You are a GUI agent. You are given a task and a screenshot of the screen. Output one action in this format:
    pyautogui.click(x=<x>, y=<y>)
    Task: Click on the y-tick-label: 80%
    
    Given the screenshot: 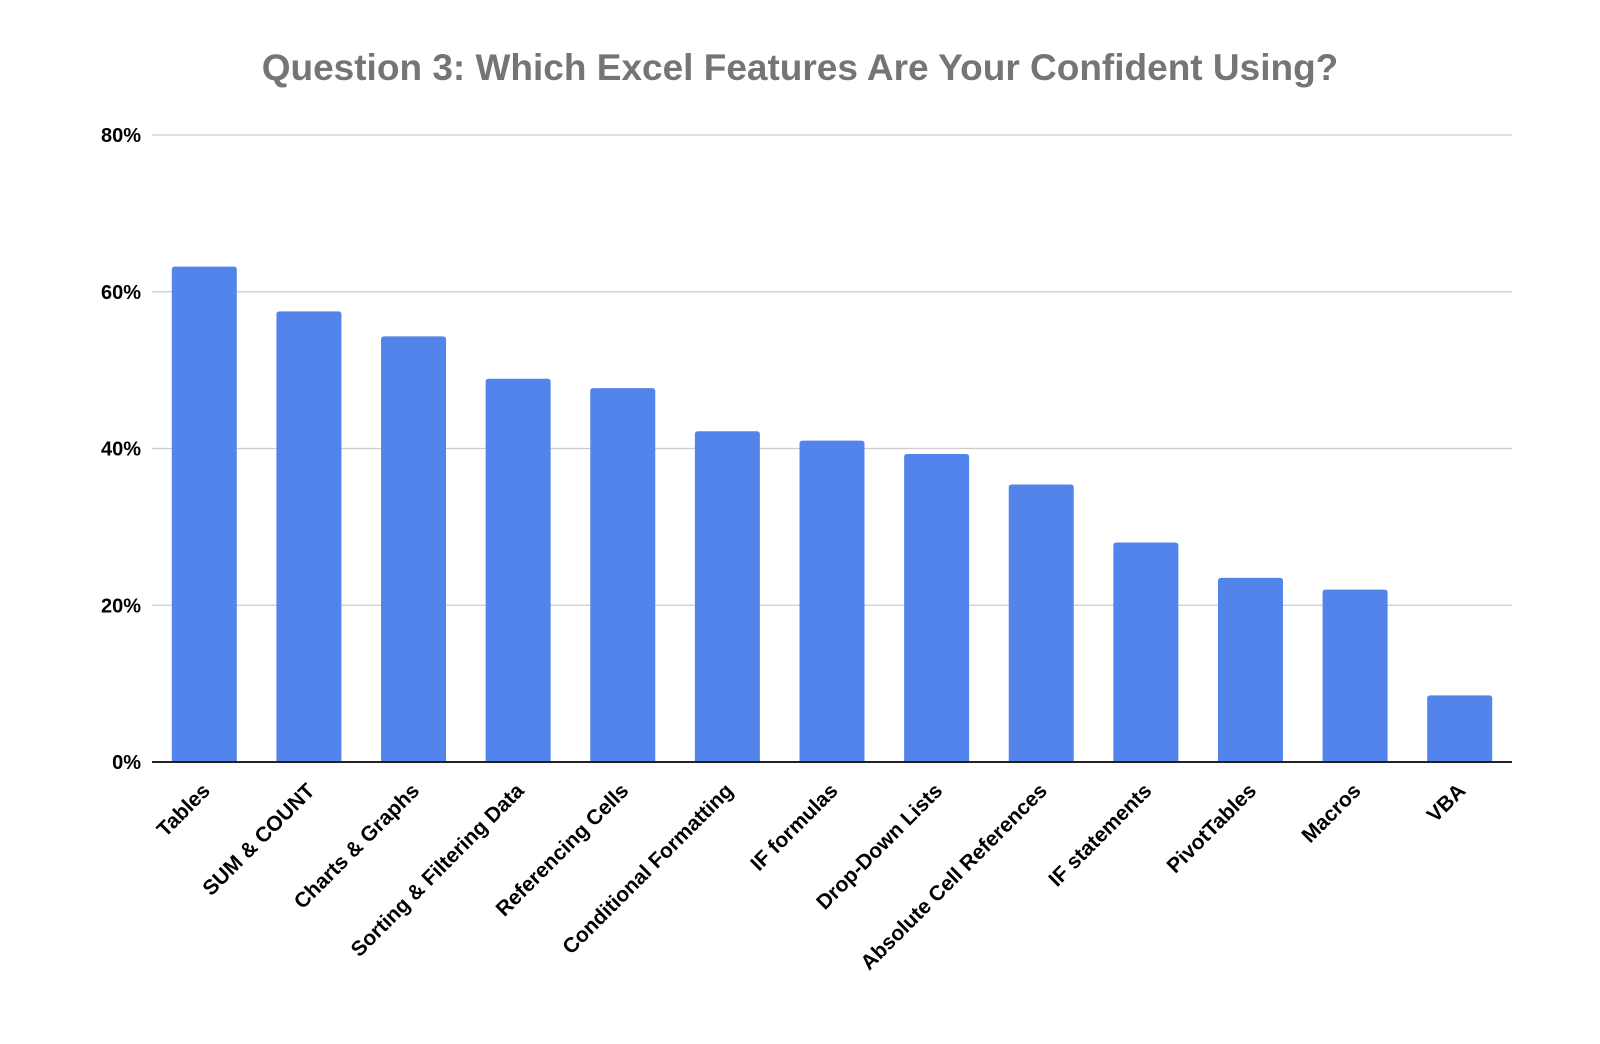 What is the action you would take?
    pyautogui.click(x=121, y=136)
    